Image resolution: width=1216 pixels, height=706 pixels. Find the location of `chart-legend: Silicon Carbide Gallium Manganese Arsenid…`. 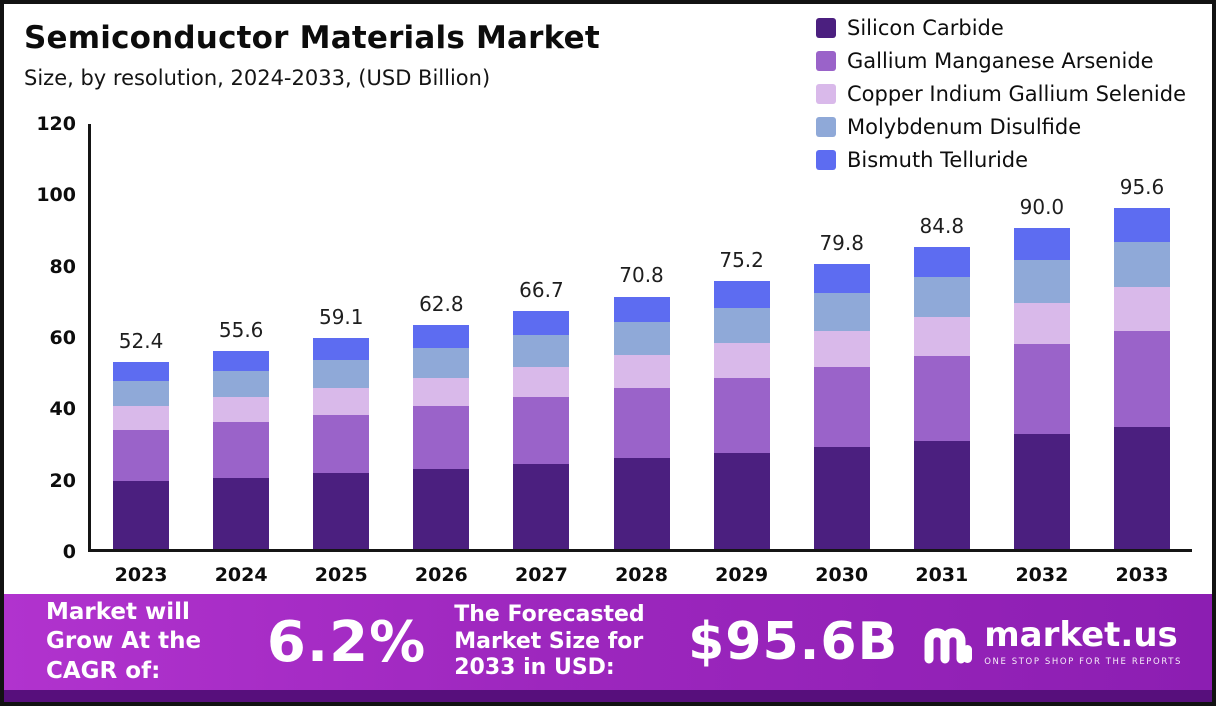

chart-legend: Silicon Carbide Gallium Manganese Arsenid… is located at coordinates (1001, 94).